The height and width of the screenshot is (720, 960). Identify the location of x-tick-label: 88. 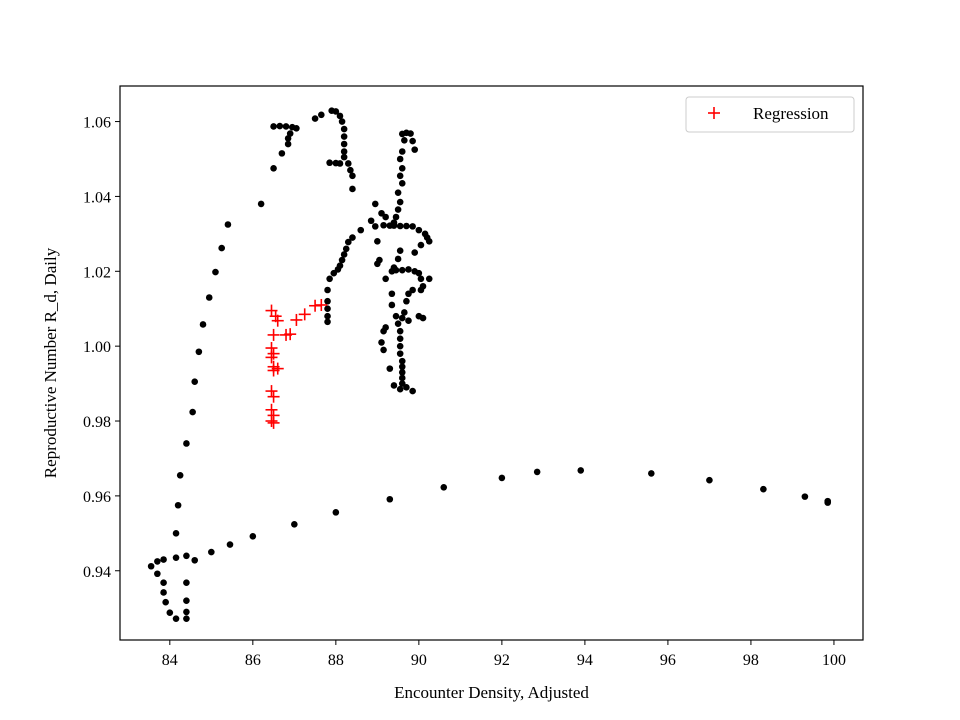
(336, 660).